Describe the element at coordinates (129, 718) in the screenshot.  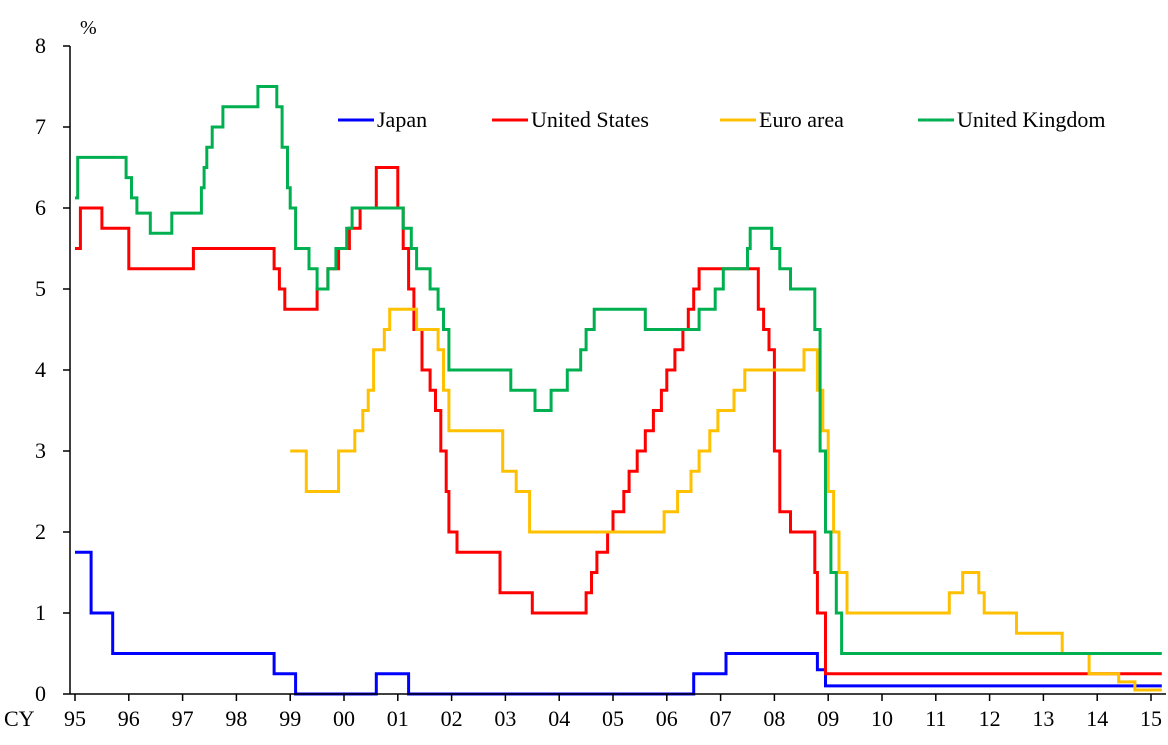
I see `x-tick-label-96: 96` at that location.